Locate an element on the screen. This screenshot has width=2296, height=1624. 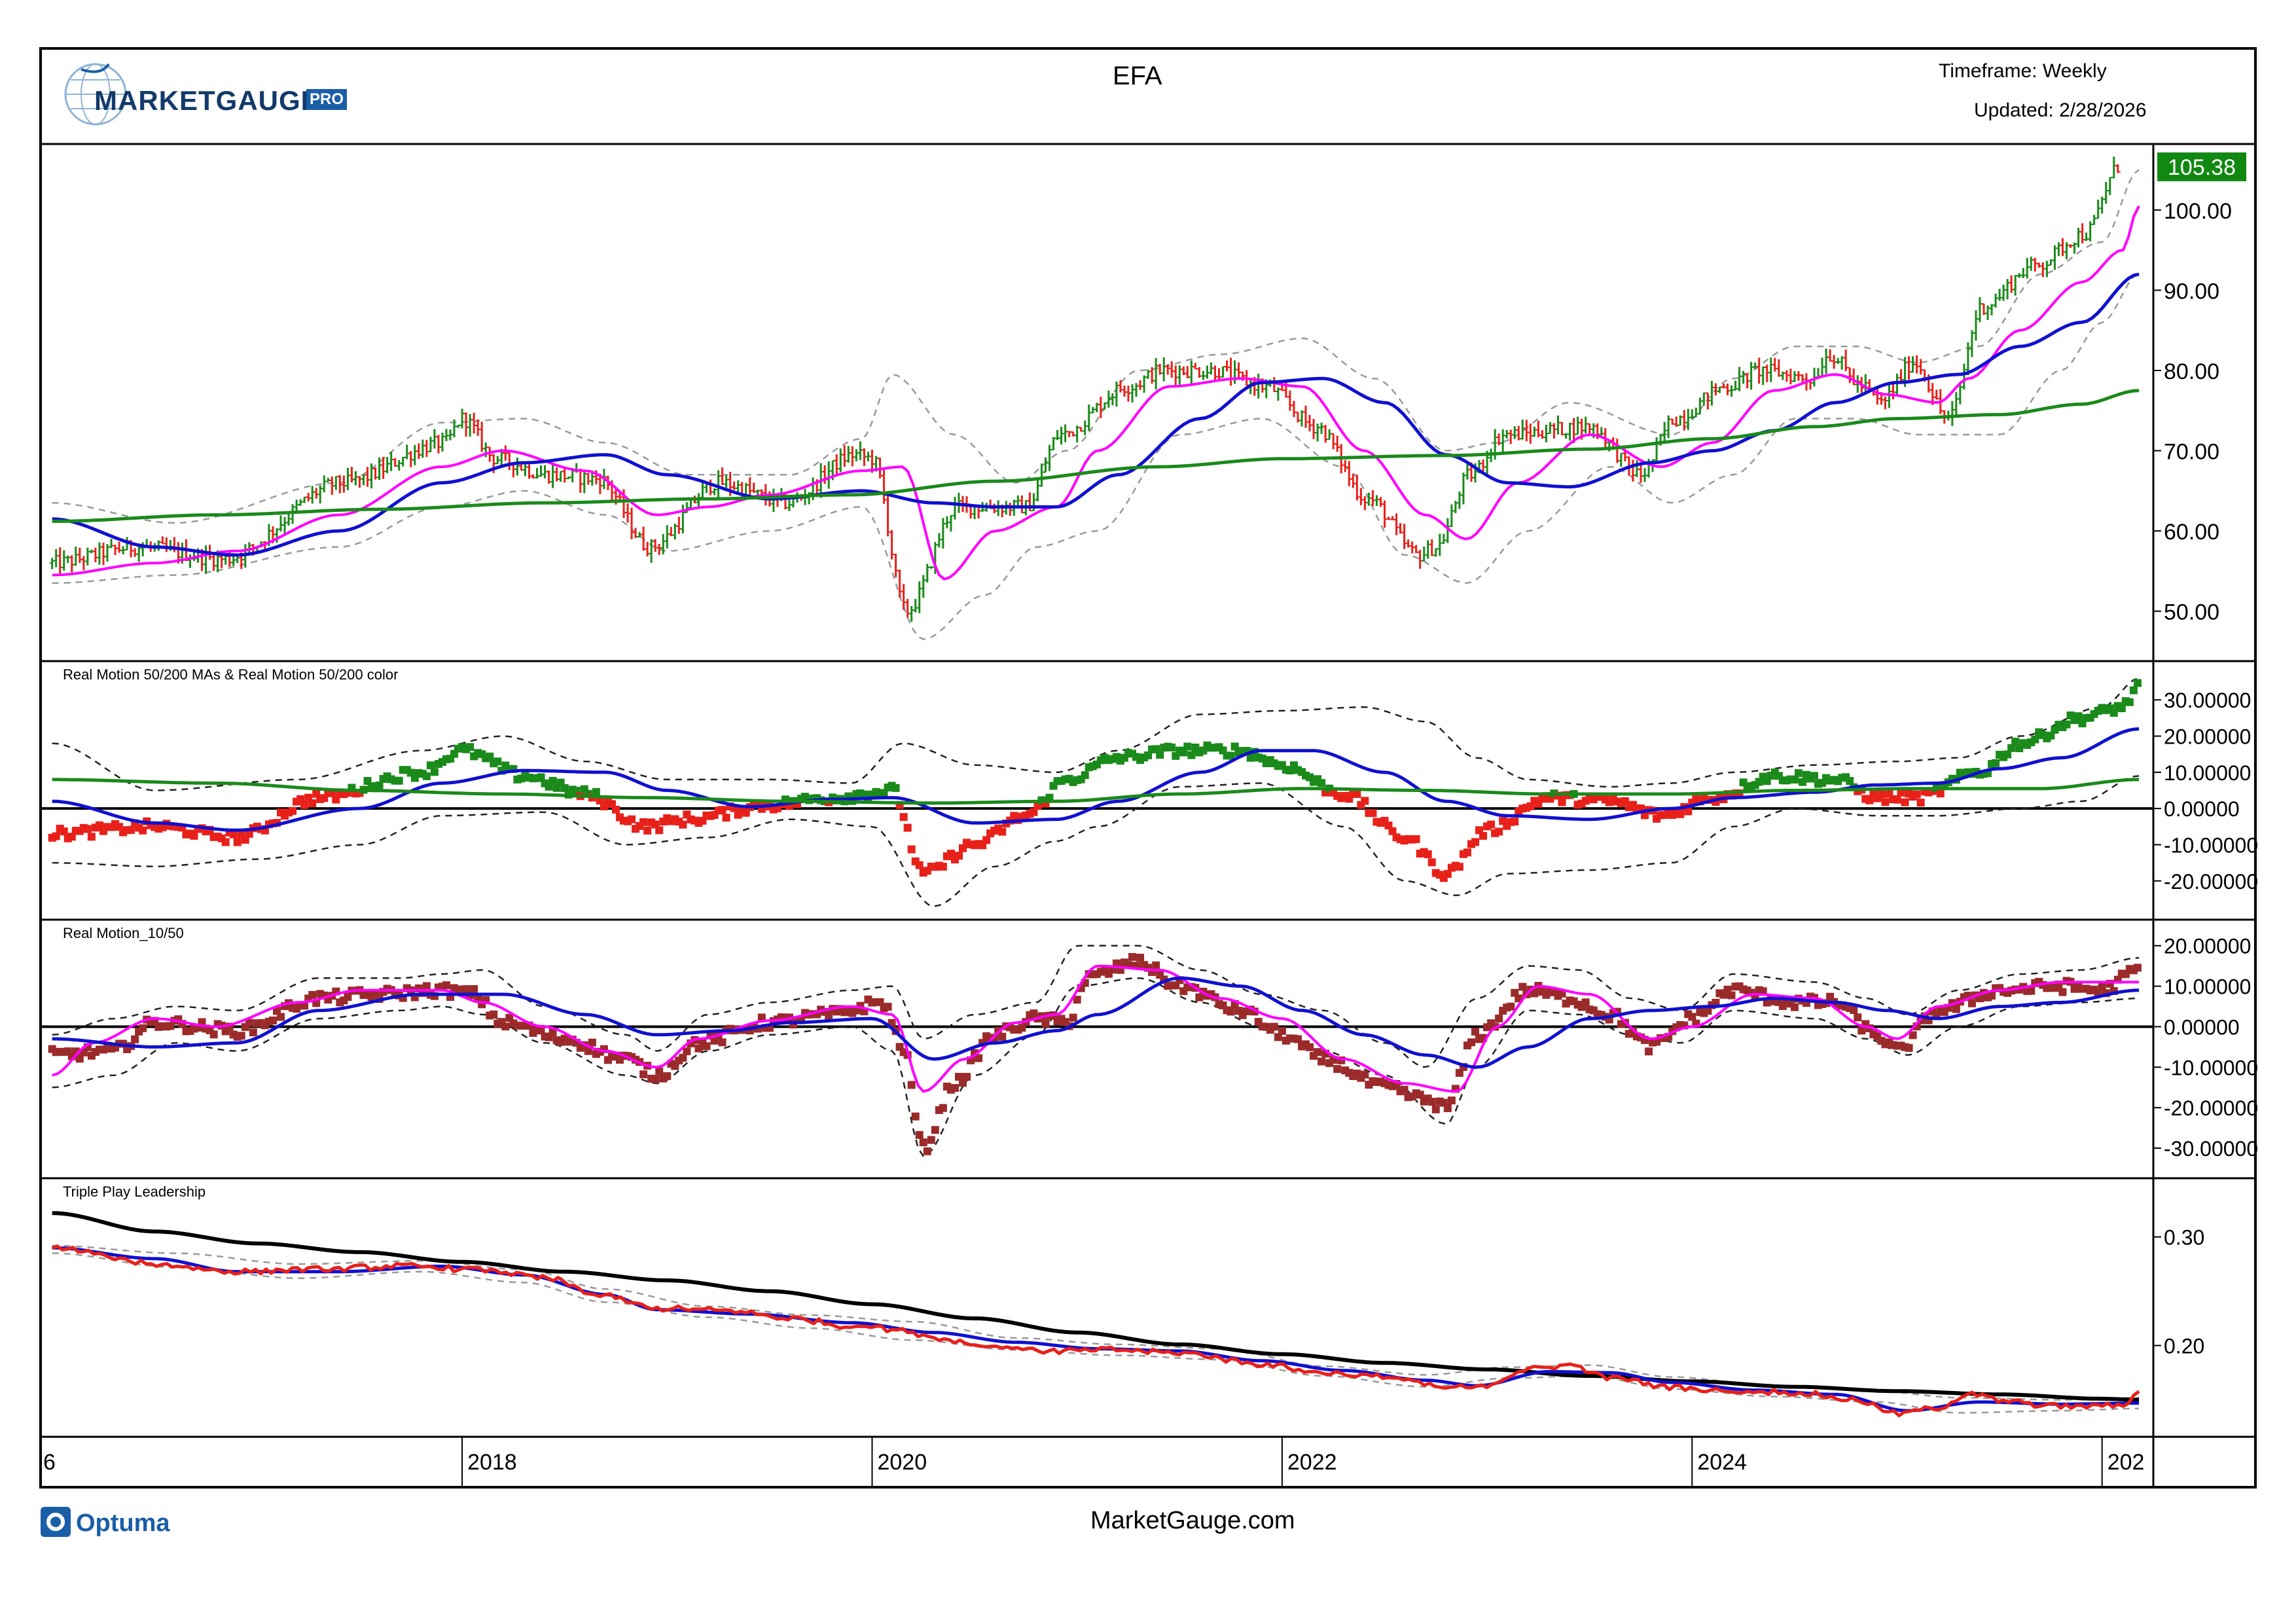
y-tick-label: 10.00000 is located at coordinates (2207, 773).